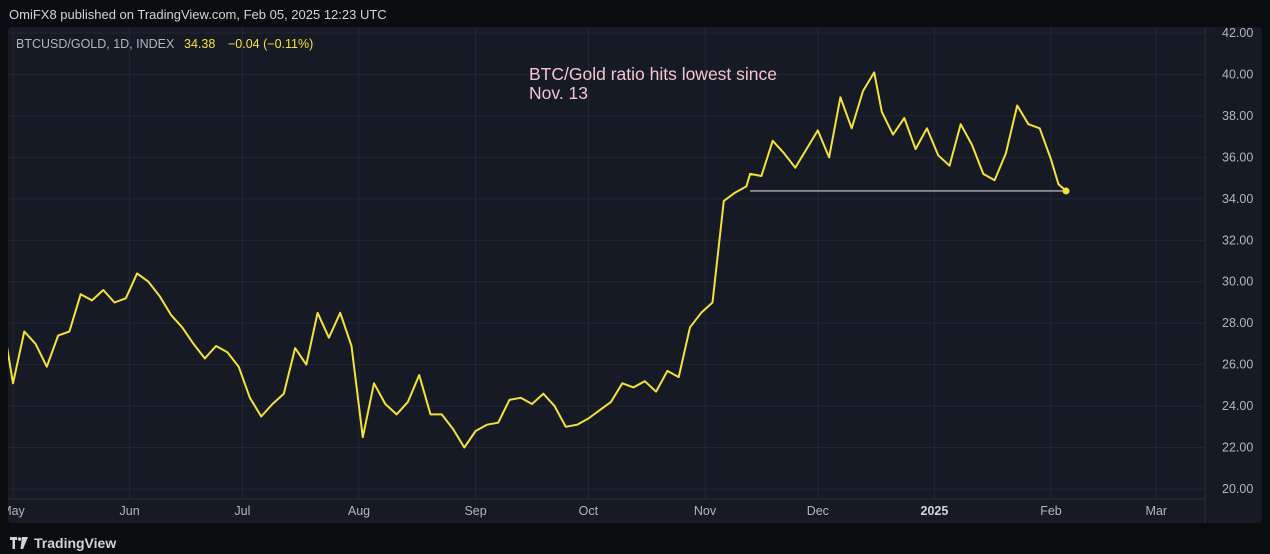 The image size is (1270, 554). What do you see at coordinates (1237, 365) in the screenshot?
I see `y-tick-label: 26.00` at bounding box center [1237, 365].